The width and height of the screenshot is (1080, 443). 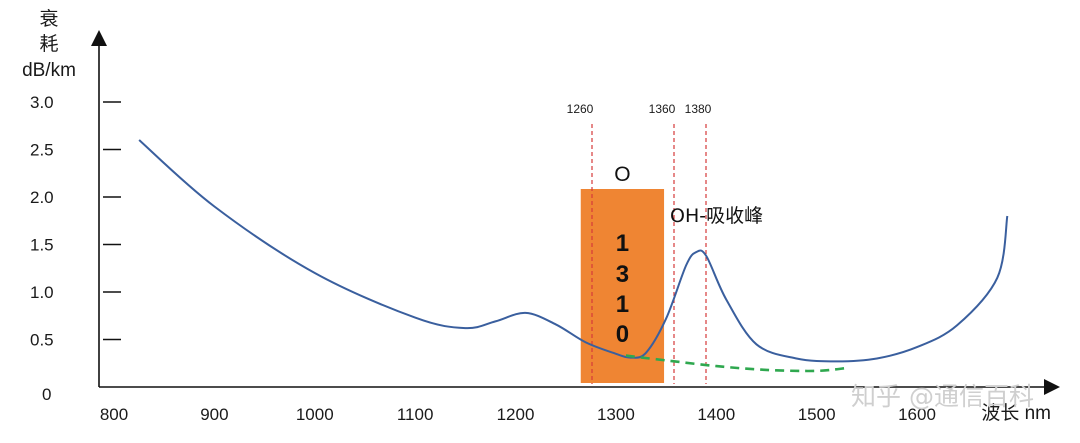 What do you see at coordinates (817, 414) in the screenshot?
I see `x-tick-label: 1500` at bounding box center [817, 414].